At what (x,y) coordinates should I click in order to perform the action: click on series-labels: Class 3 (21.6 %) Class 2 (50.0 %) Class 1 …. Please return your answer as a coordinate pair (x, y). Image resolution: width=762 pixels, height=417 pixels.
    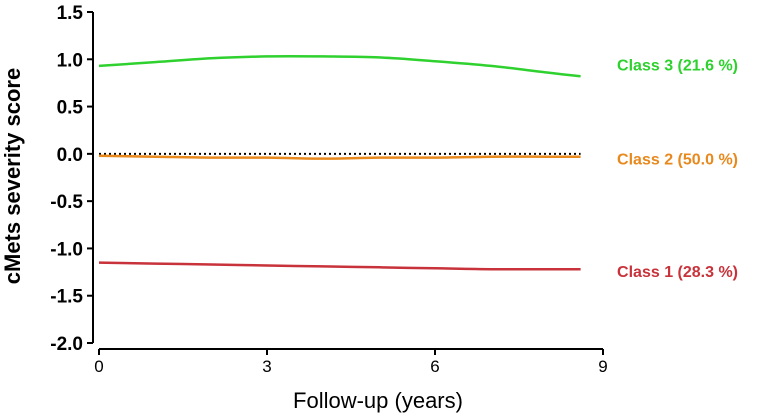
    Looking at the image, I should click on (677, 169).